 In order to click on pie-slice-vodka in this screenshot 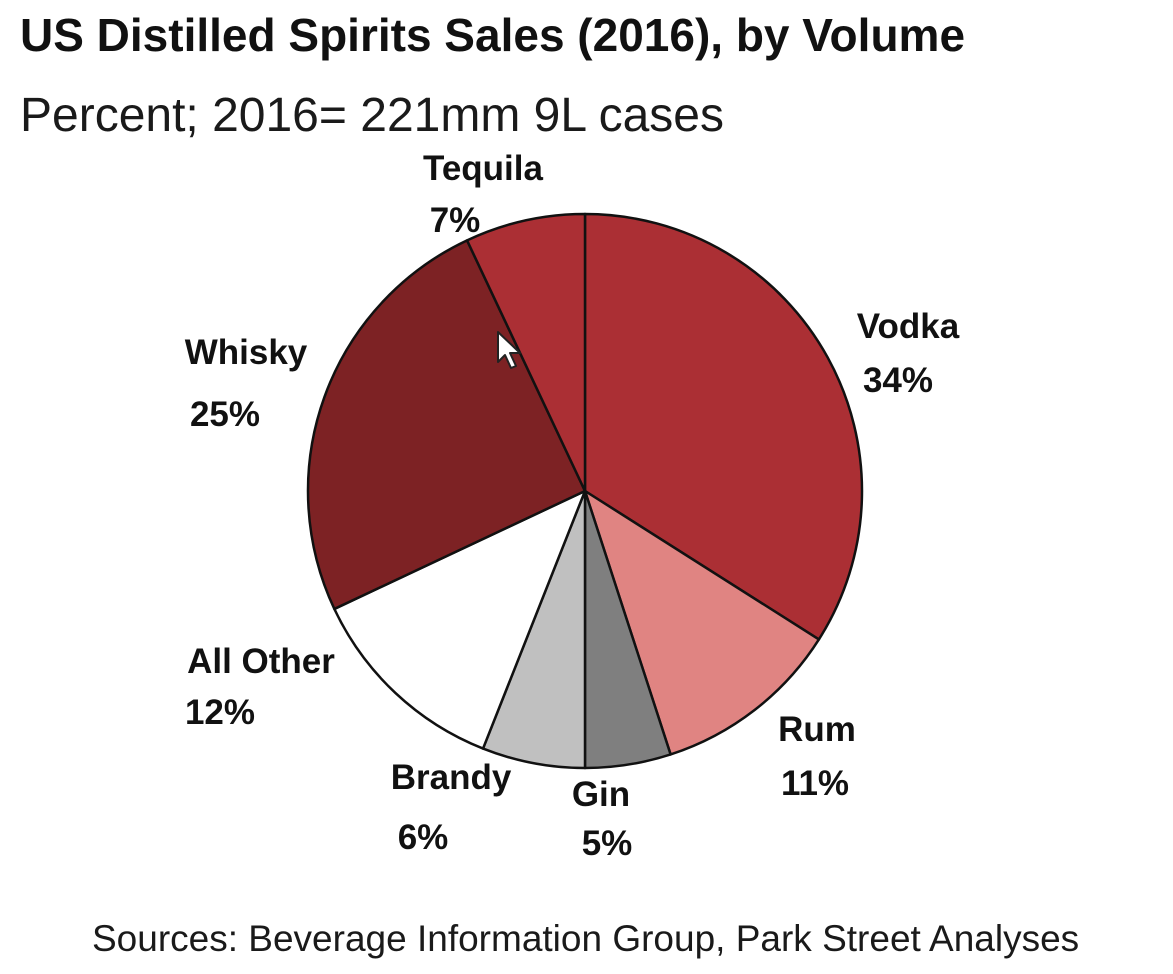, I will do `click(723, 426)`.